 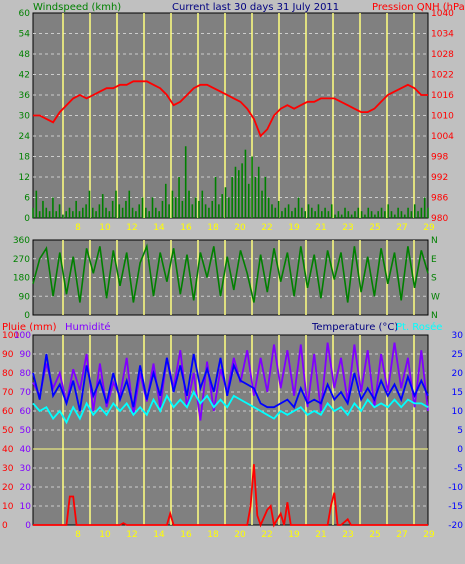 What do you see at coordinates (439, 199) in the screenshot?
I see `y-tick-label: 986` at bounding box center [439, 199].